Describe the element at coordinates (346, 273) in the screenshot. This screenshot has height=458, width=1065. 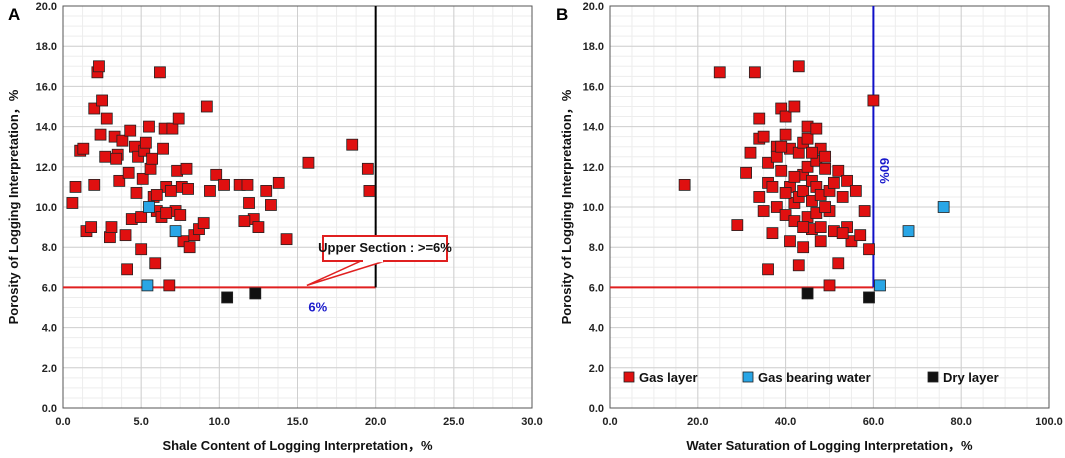
I see `panel-a-callout-pointer` at that location.